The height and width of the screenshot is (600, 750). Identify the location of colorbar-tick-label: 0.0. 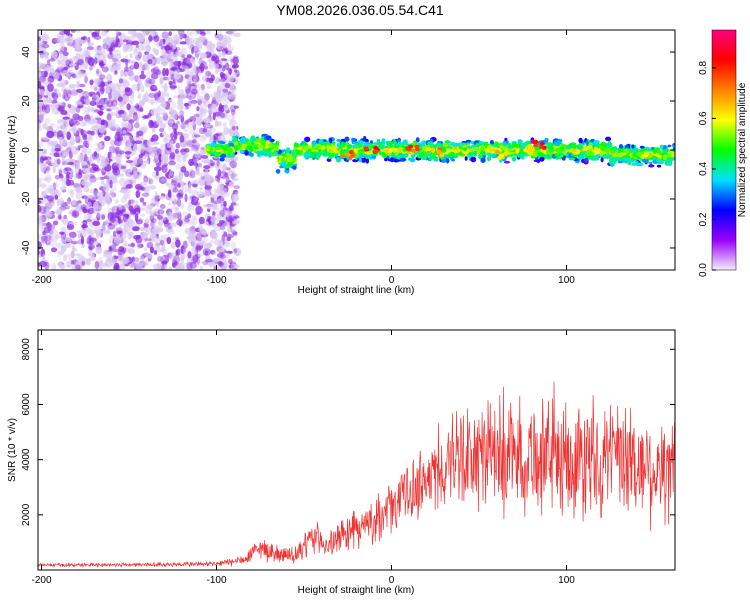
(703, 270).